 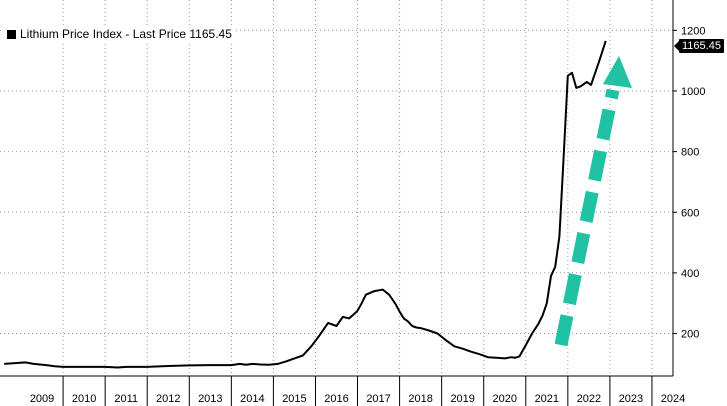 I want to click on y-tick-label: 1200, so click(x=693, y=31).